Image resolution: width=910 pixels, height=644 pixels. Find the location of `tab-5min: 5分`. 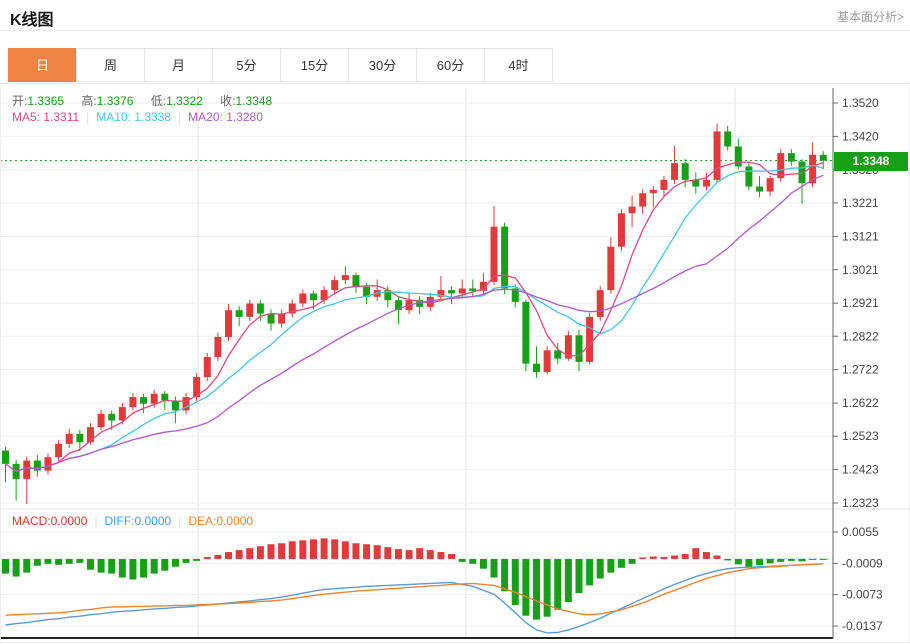

tab-5min: 5分 is located at coordinates (246, 65).